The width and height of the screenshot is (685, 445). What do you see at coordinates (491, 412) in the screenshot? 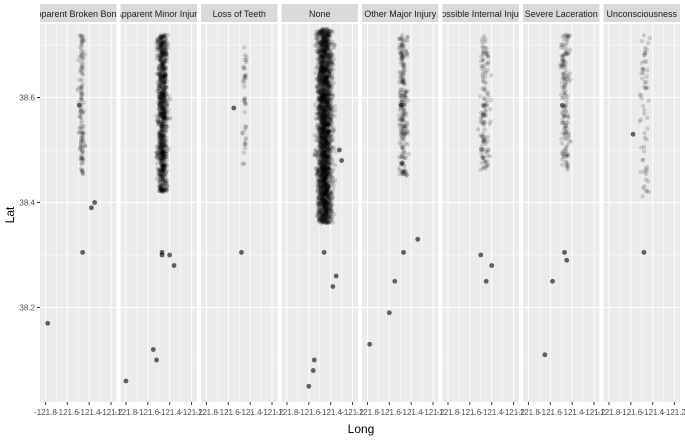
I see `x-tick-label: -121.4` at bounding box center [491, 412].